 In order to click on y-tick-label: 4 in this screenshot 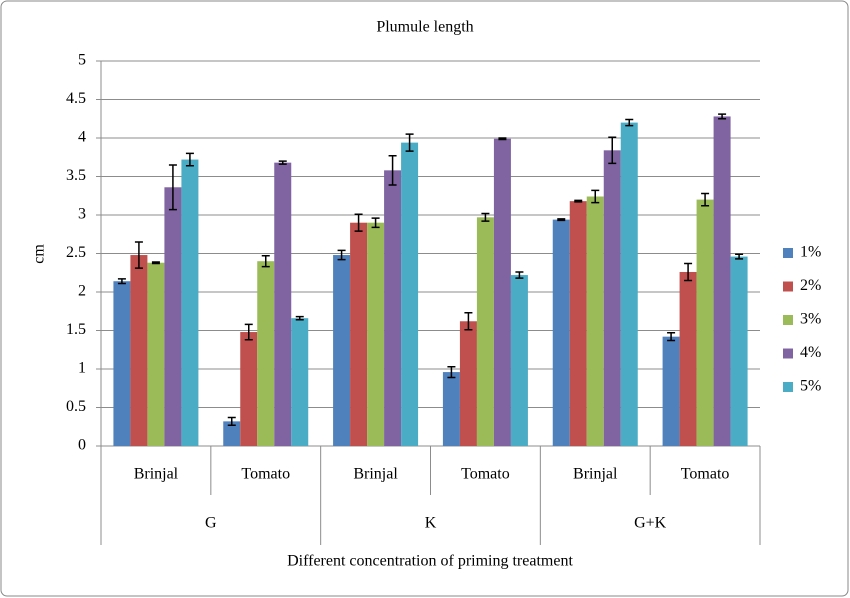, I will do `click(82, 137)`.